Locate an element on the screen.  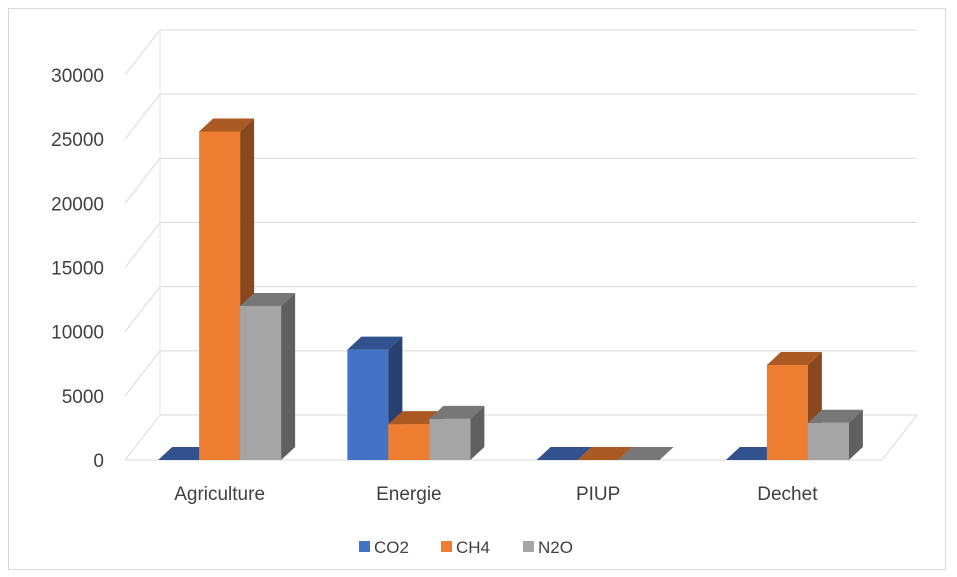
legend-item: CH4 is located at coordinates (465, 547).